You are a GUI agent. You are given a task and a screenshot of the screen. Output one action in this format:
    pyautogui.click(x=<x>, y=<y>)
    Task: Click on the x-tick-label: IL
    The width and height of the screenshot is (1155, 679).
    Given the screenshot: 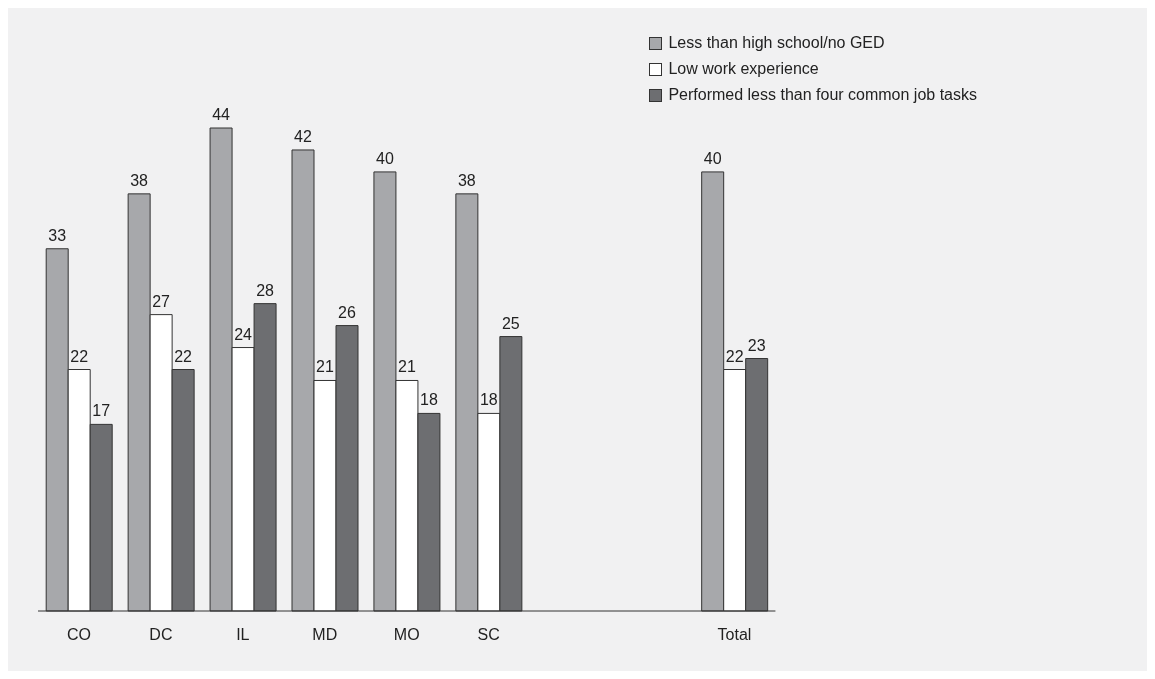 What is the action you would take?
    pyautogui.click(x=243, y=635)
    